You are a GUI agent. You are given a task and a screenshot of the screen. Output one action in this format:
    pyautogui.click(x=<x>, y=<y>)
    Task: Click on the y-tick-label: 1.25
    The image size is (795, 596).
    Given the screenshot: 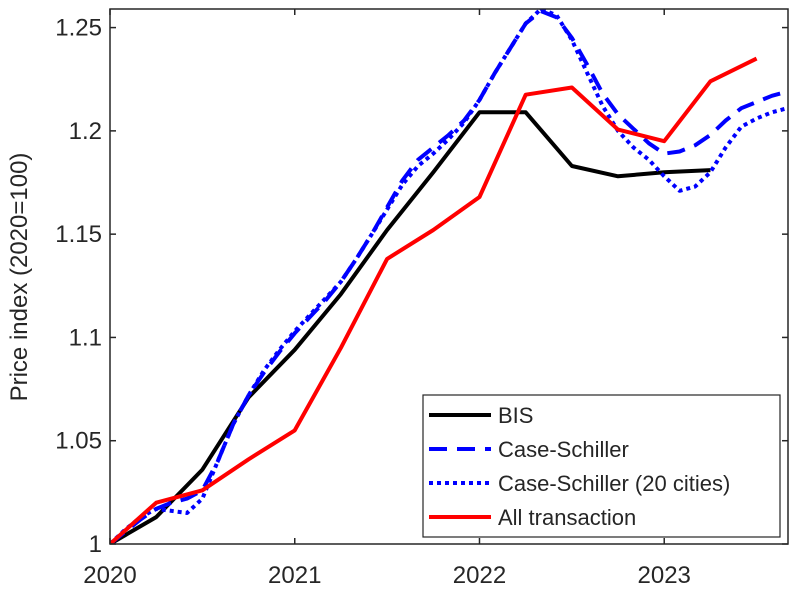 What is the action you would take?
    pyautogui.click(x=78, y=28)
    